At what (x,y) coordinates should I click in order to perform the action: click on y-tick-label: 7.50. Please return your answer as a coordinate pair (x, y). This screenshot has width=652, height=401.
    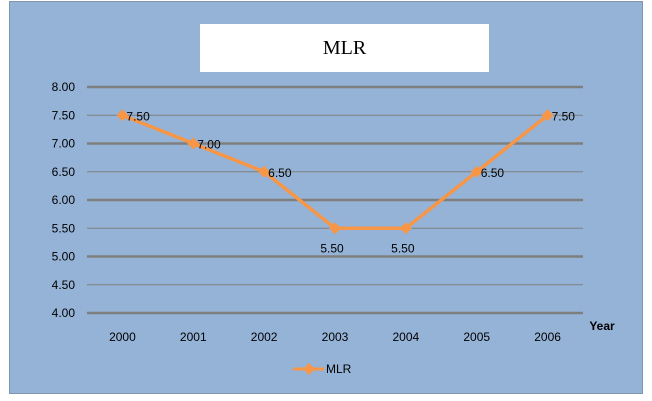
    Looking at the image, I should click on (64, 115).